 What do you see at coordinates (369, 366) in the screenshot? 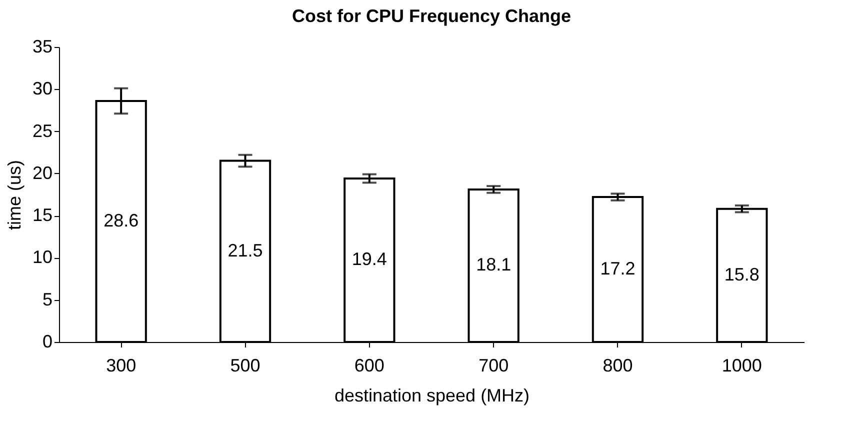
I see `x-tick-label: 600` at bounding box center [369, 366].